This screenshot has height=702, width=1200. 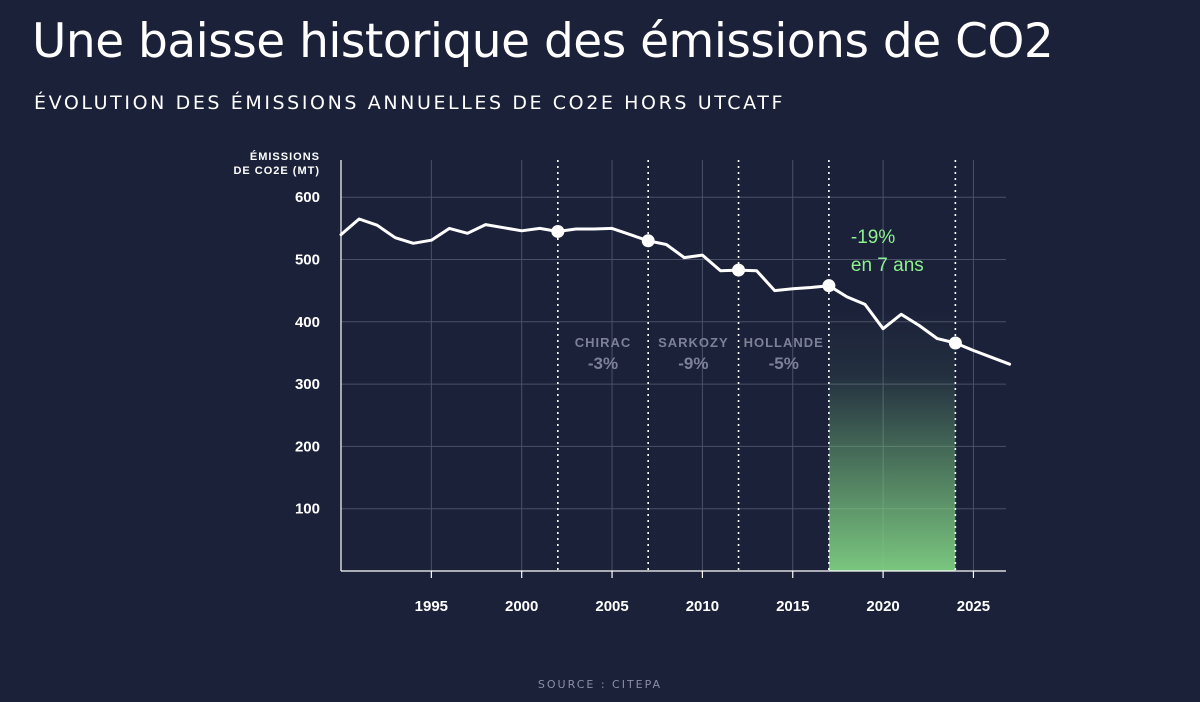 I want to click on mandate-name: CHIRAC, so click(x=603, y=342).